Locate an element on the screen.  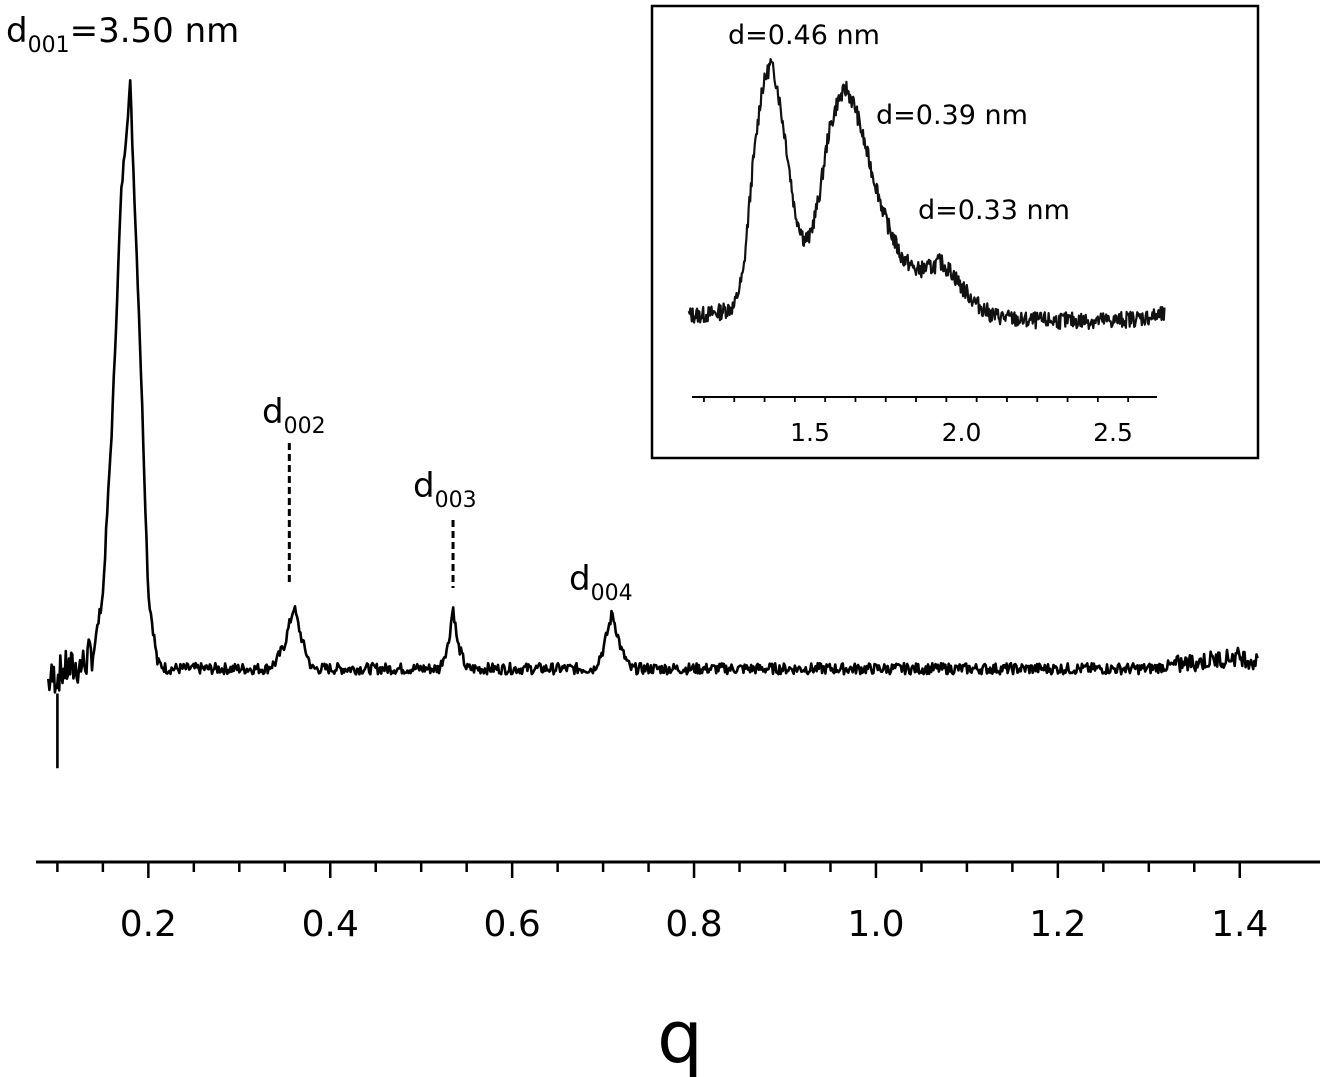
peak-annotation: d003 is located at coordinates (445, 489).